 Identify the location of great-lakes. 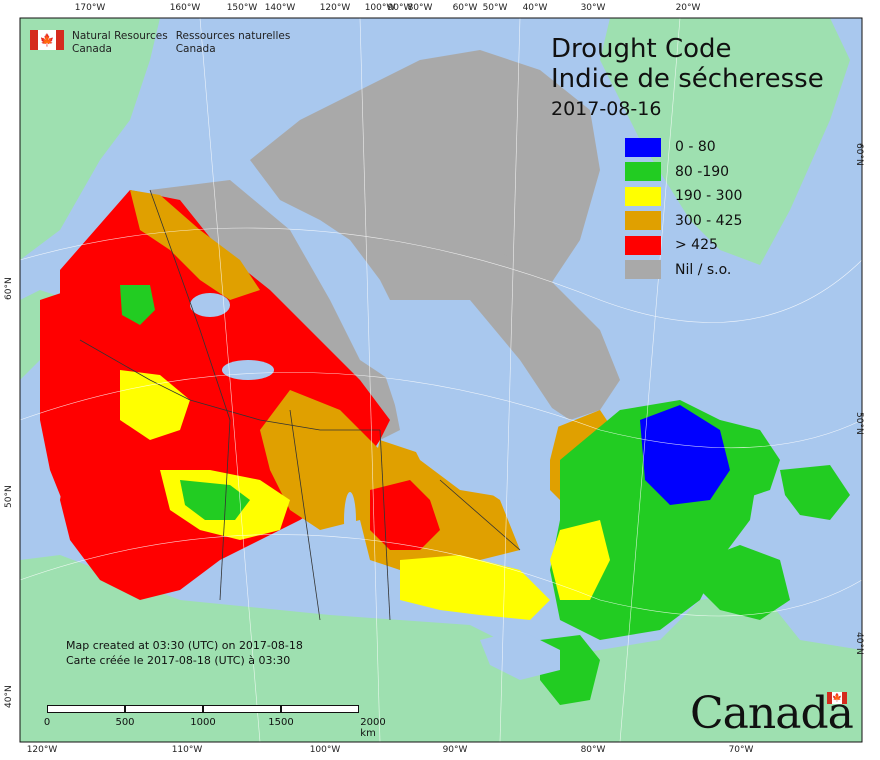
(520, 655).